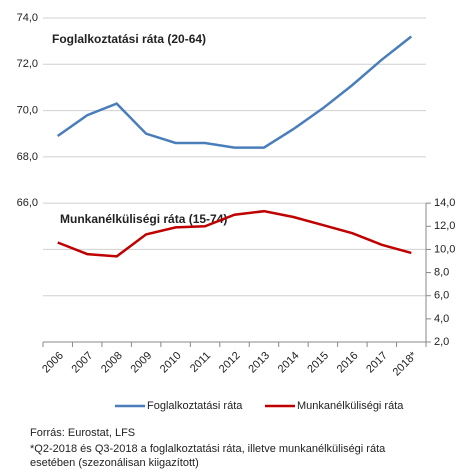  I want to click on y-tick-label: 72,0, so click(27, 64).